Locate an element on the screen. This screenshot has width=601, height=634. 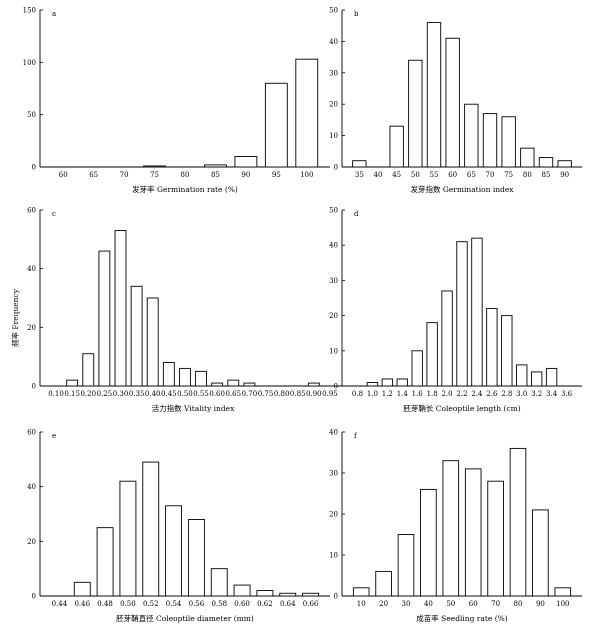
panel-letter: f is located at coordinates (356, 436).